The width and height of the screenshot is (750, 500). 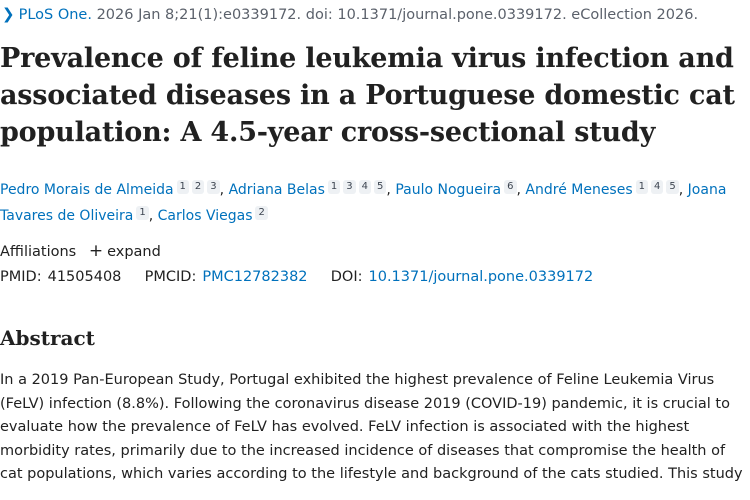 What do you see at coordinates (276, 190) in the screenshot?
I see `author-link: Adriana Belas` at bounding box center [276, 190].